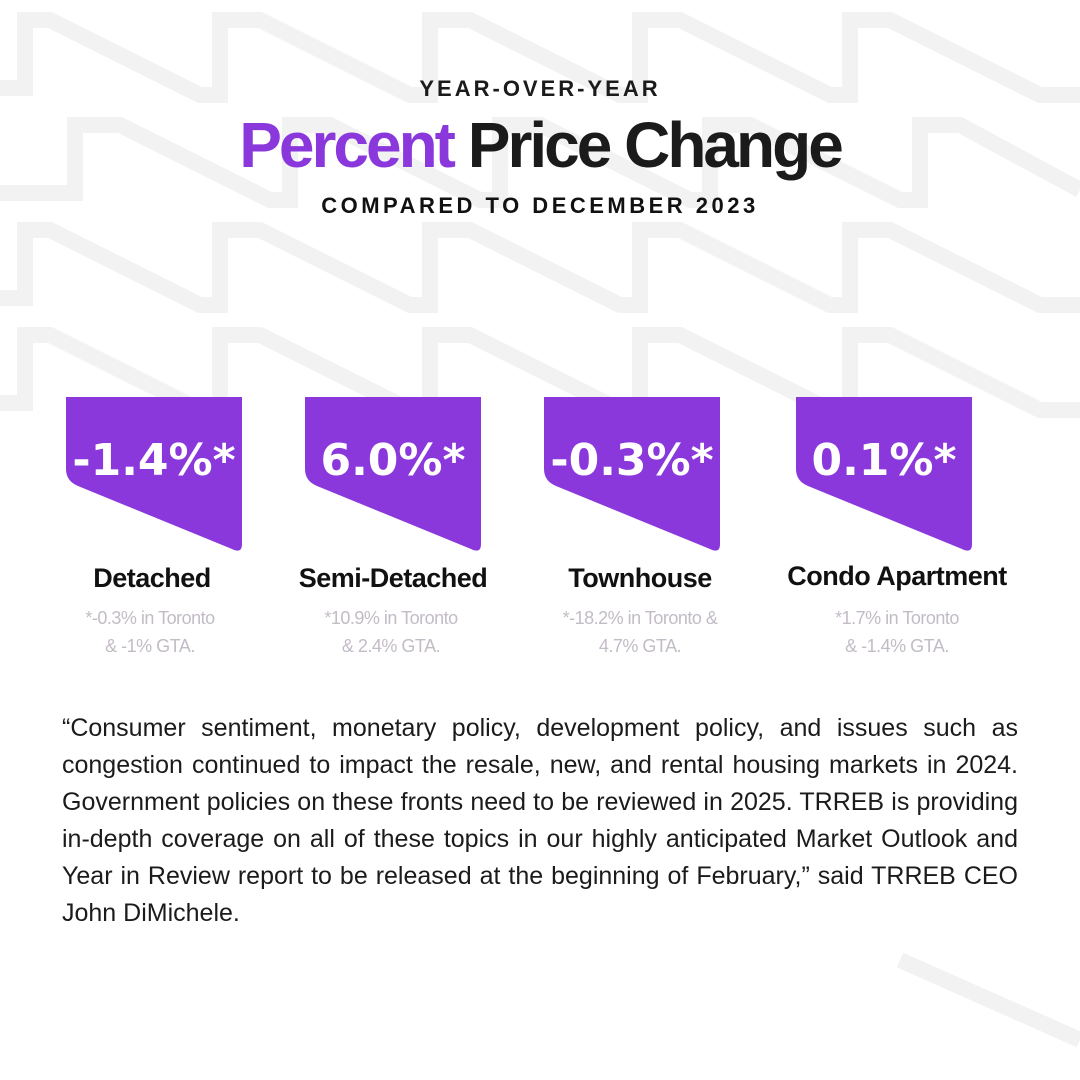 The image size is (1080, 1080). I want to click on card-note: *-0.3% in Toronto & -1% GTA., so click(150, 632).